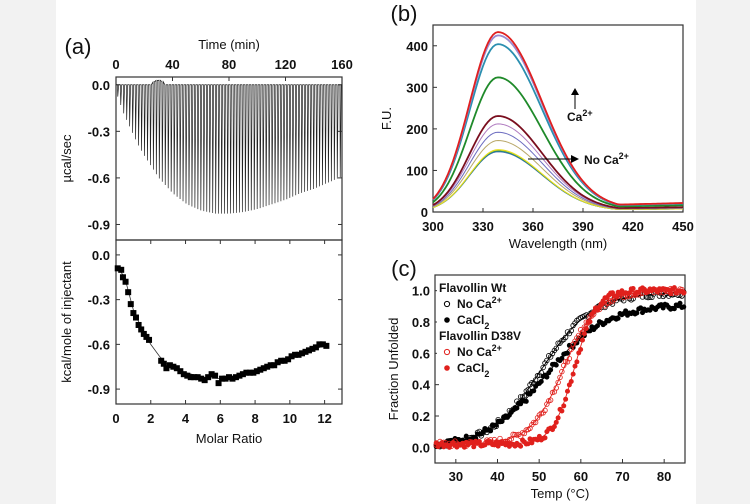 The height and width of the screenshot is (504, 750). Describe the element at coordinates (229, 146) in the screenshot. I see `itc-raw-trace` at that location.